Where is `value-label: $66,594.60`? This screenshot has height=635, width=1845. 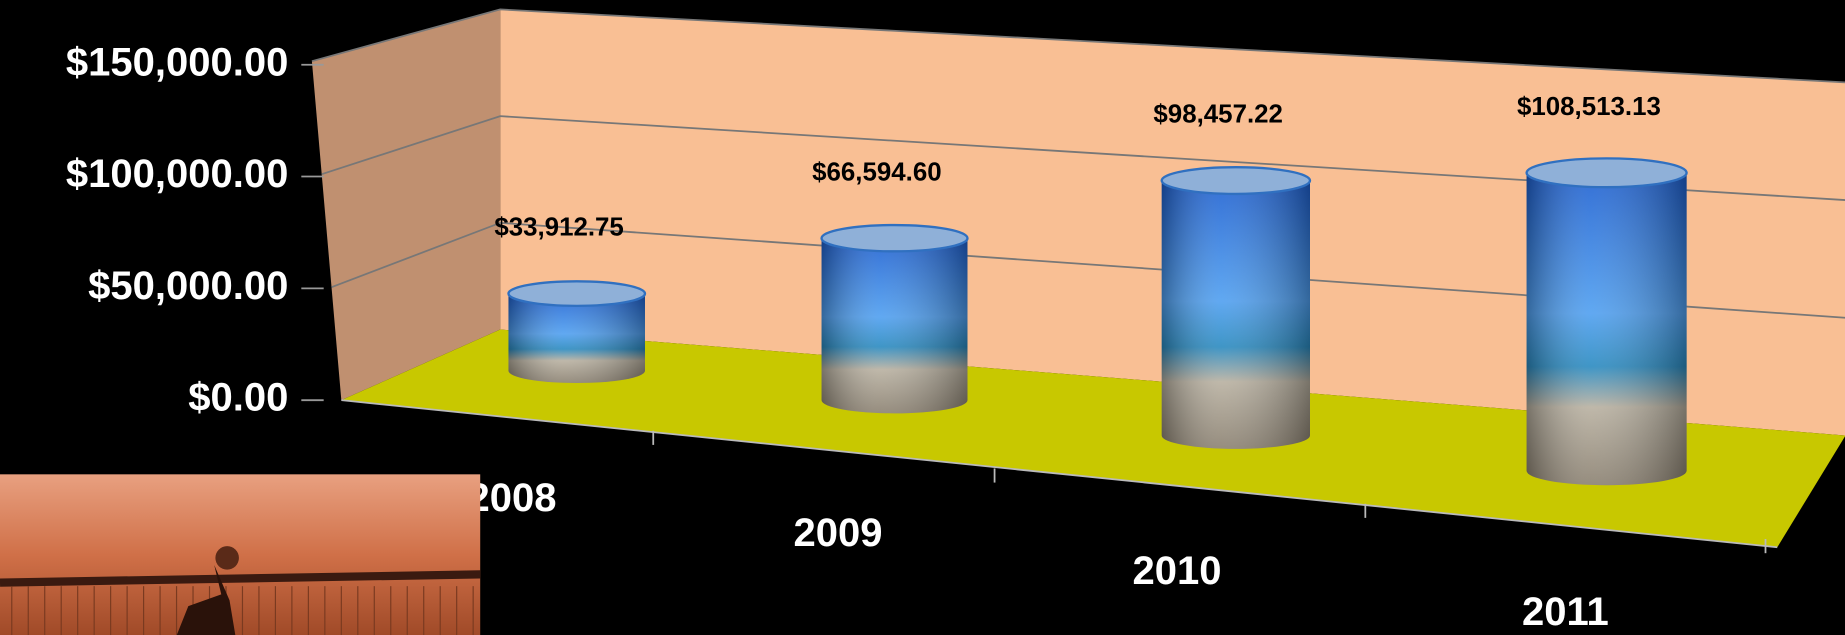 value-label: $66,594.60 is located at coordinates (877, 172).